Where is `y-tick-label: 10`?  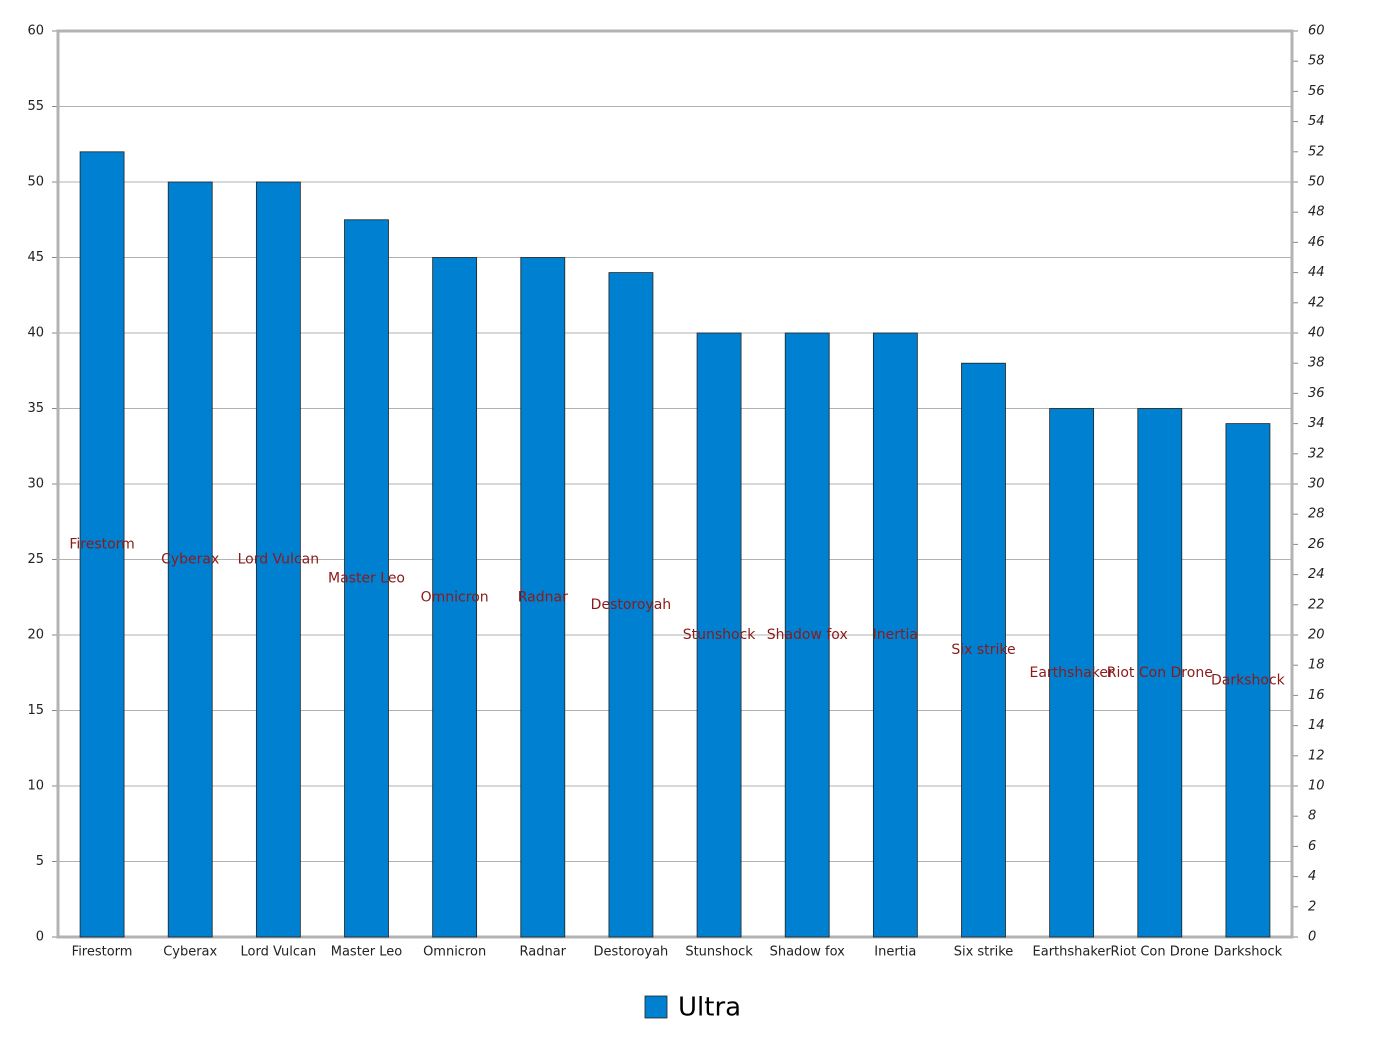 y-tick-label: 10 is located at coordinates (35, 786).